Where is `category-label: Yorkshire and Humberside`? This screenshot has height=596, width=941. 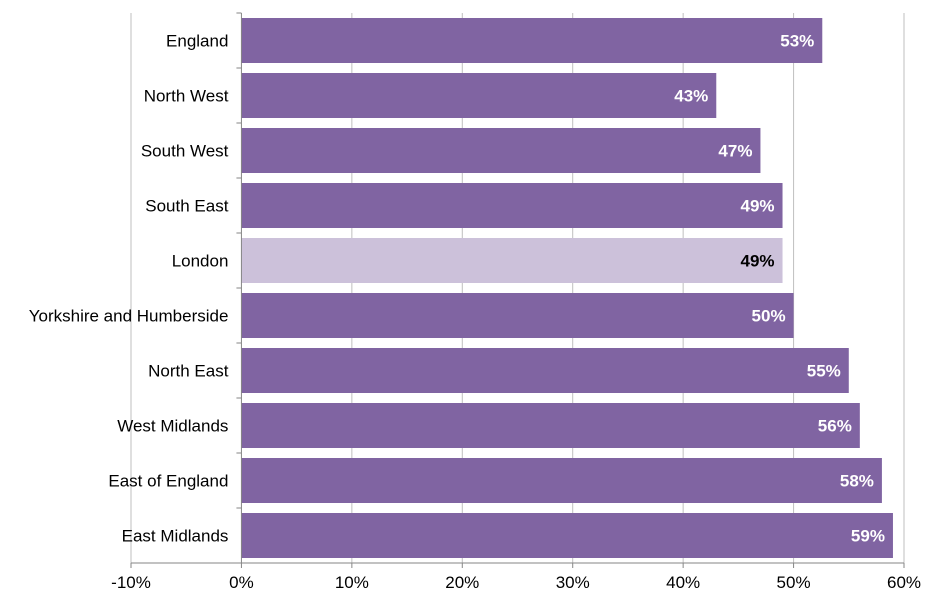 category-label: Yorkshire and Humberside is located at coordinates (129, 316).